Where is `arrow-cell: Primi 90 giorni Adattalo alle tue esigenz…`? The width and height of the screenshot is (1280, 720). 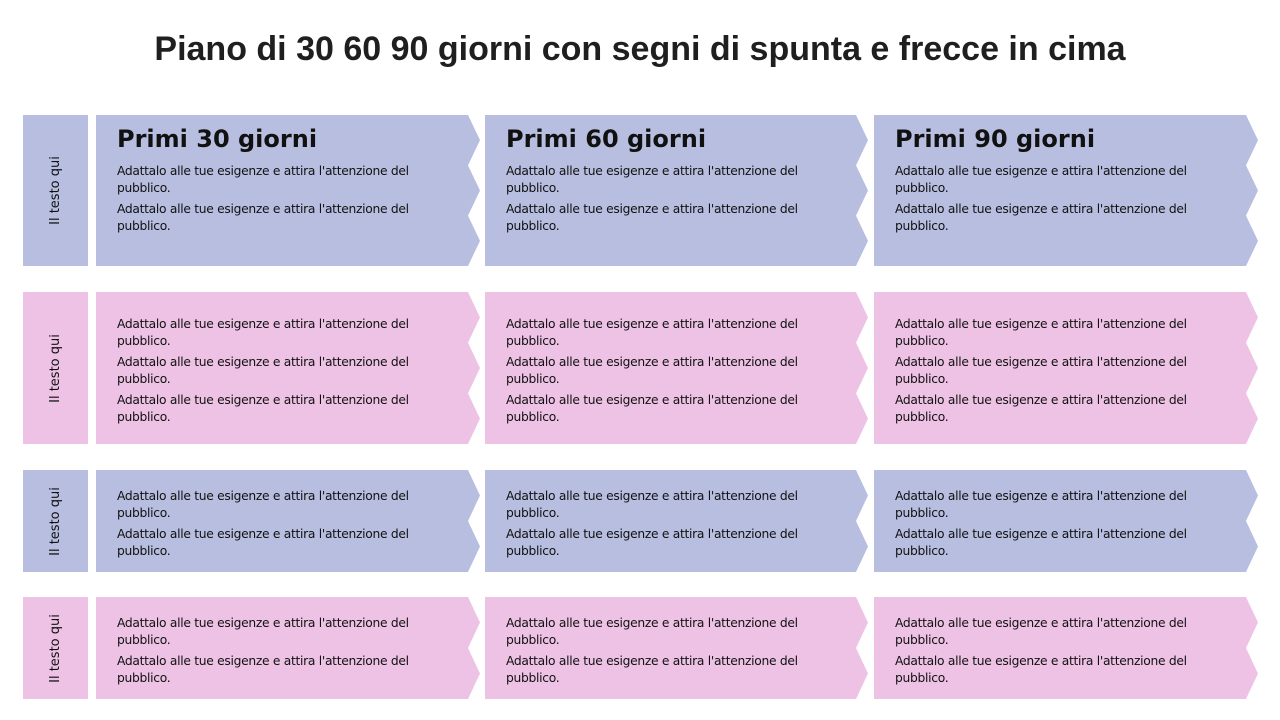
arrow-cell: Primi 90 giorni Adattalo alle tue esigenz… is located at coordinates (1066, 190).